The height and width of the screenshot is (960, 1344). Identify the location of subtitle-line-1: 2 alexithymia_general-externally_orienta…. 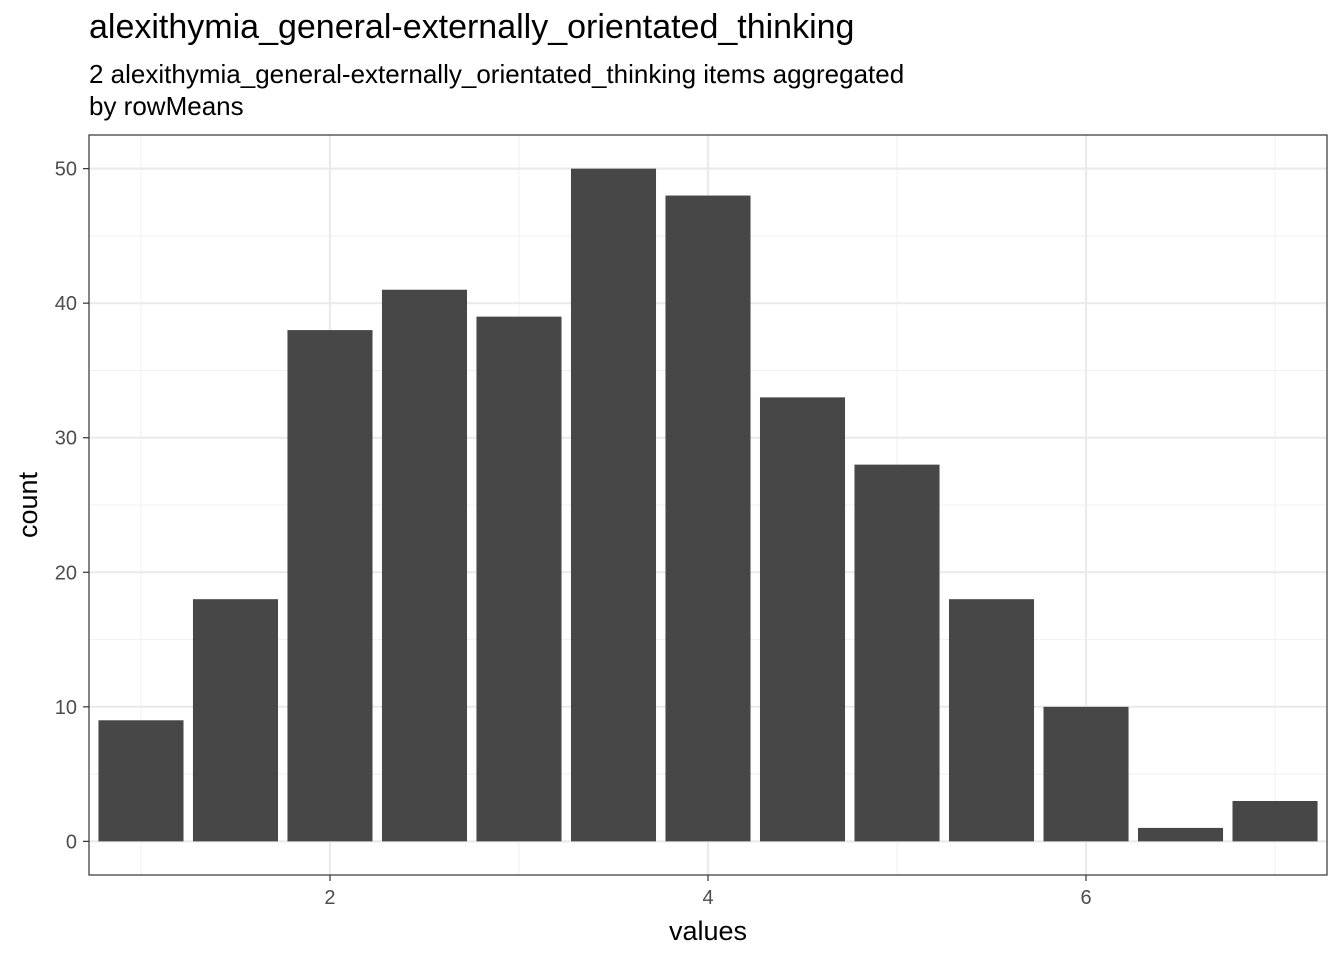
(497, 74).